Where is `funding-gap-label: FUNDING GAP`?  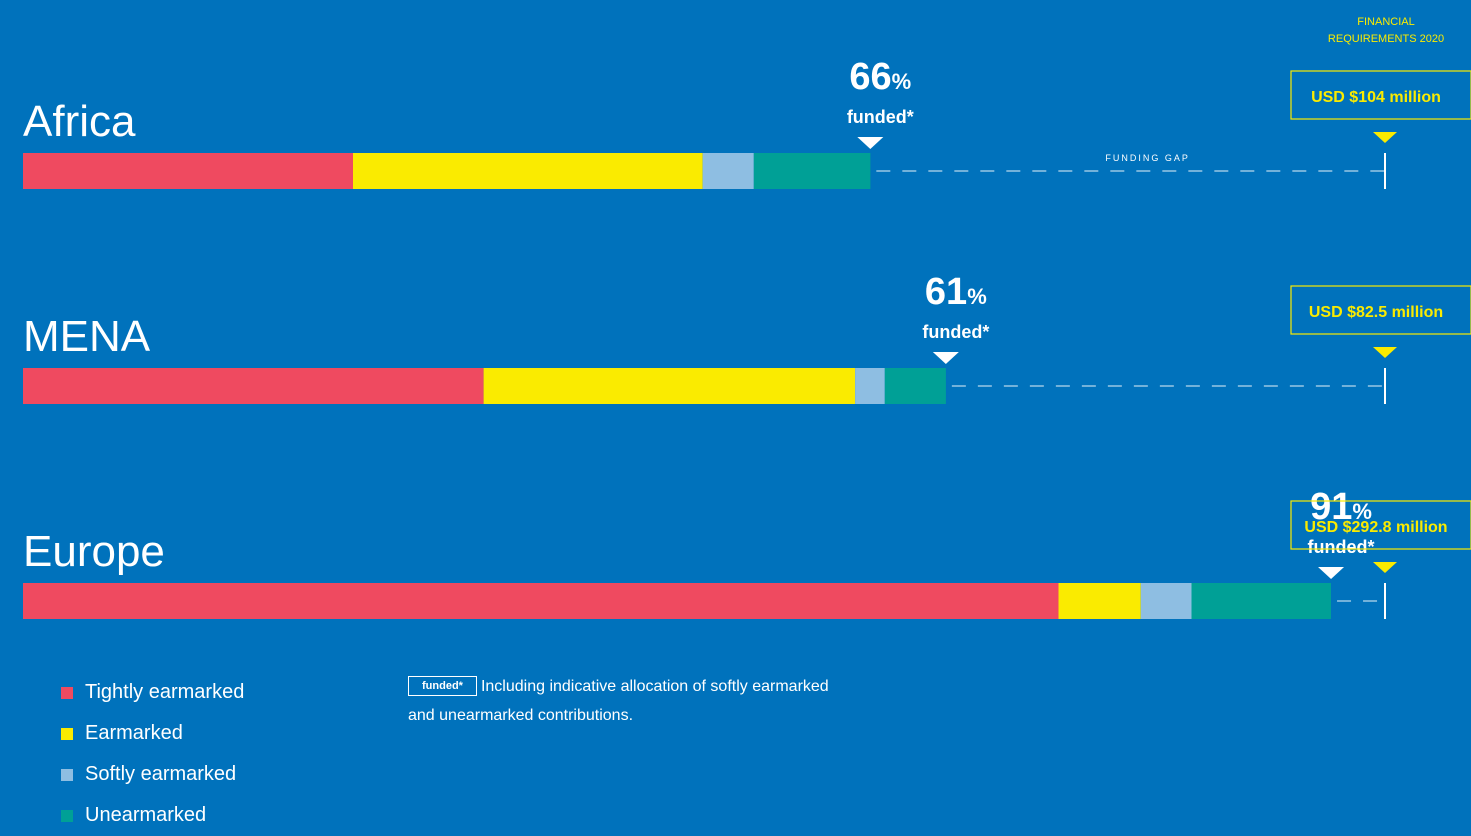
funding-gap-label: FUNDING GAP is located at coordinates (1147, 158).